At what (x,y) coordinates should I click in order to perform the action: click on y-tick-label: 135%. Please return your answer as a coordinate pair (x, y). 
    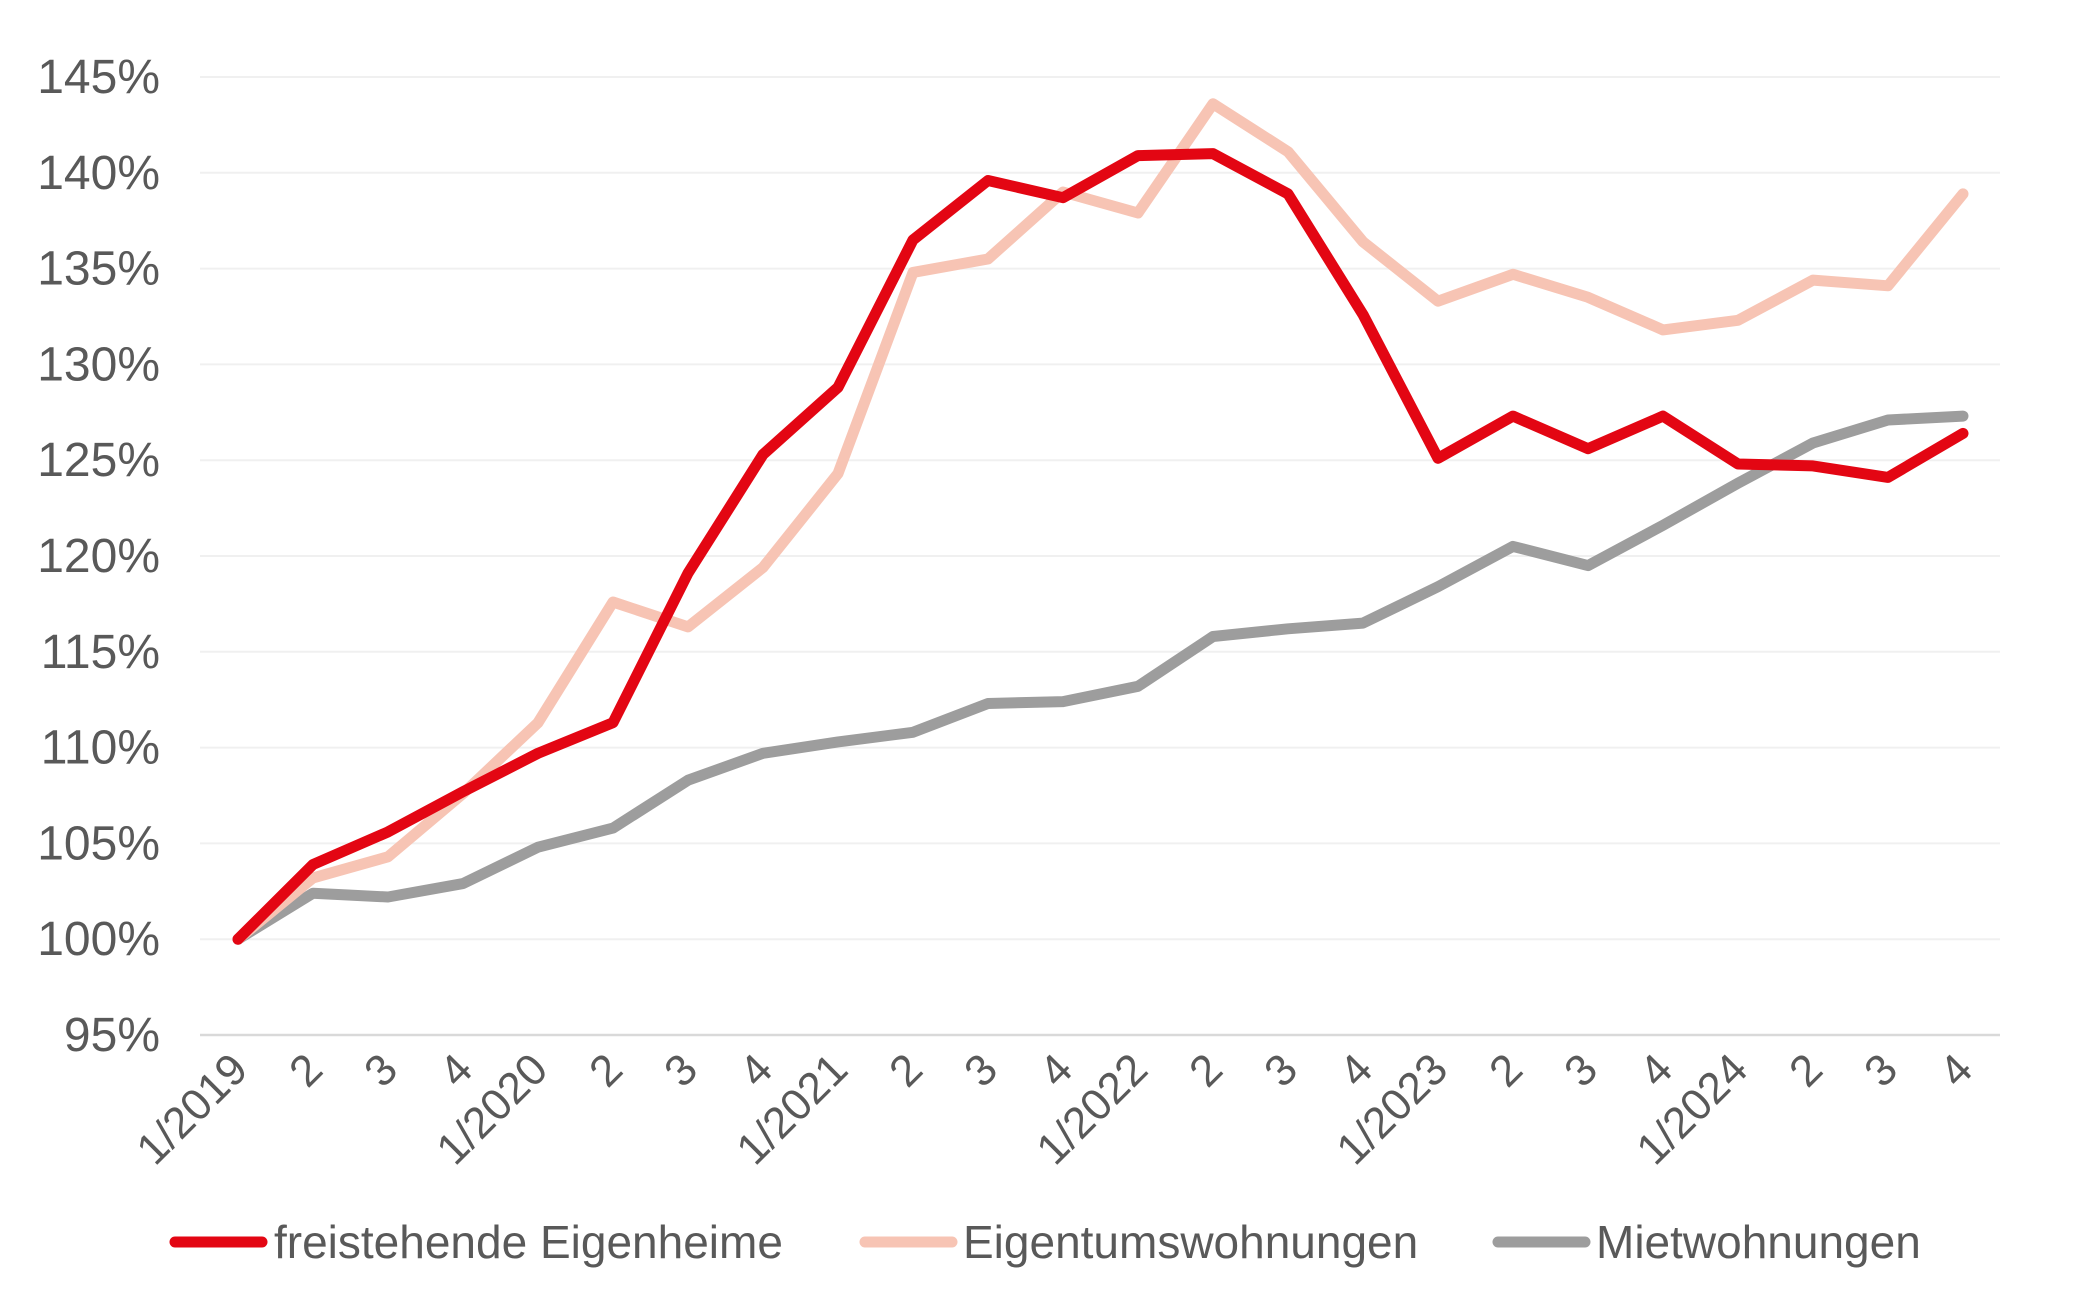
    Looking at the image, I should click on (98, 269).